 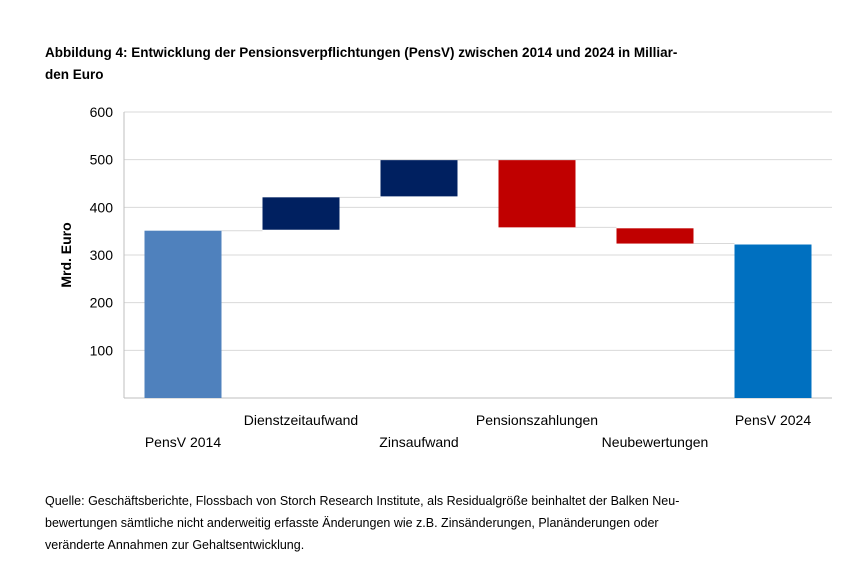 What do you see at coordinates (537, 420) in the screenshot?
I see `category-label: Pensionszahlungen` at bounding box center [537, 420].